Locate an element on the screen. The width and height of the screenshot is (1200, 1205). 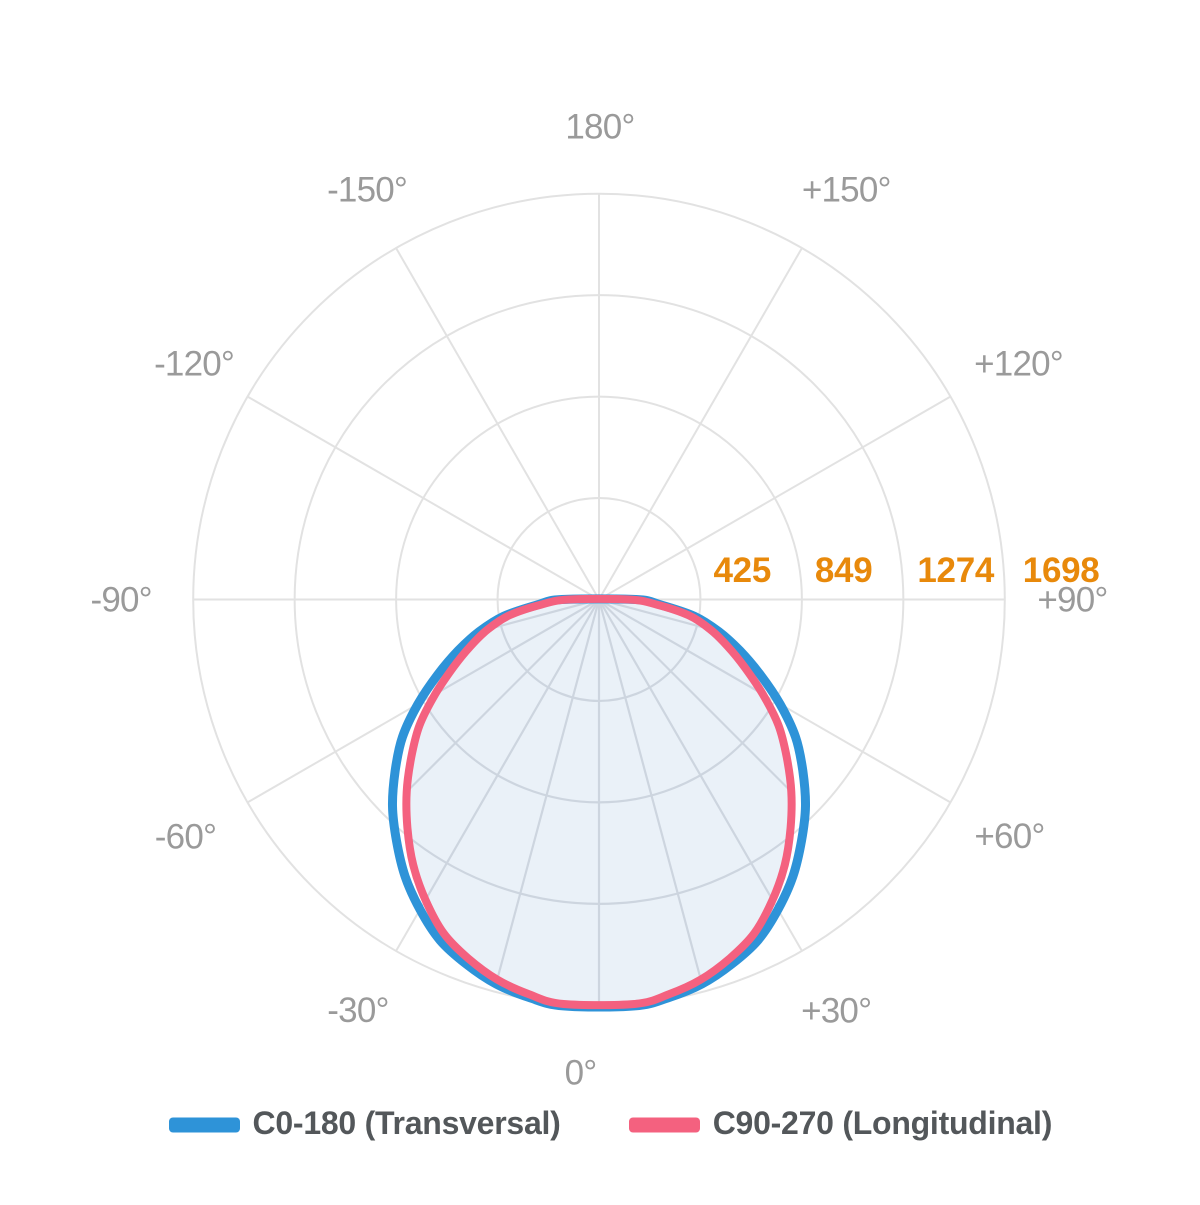
svg-text: 180° is located at coordinates (599, 126).